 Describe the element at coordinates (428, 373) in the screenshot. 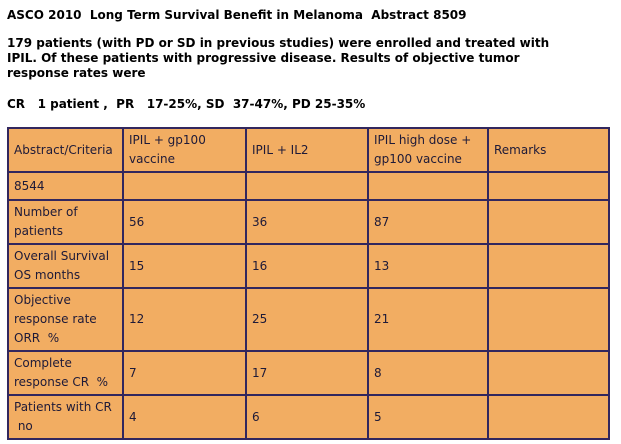

I see `table-cell: 8` at that location.